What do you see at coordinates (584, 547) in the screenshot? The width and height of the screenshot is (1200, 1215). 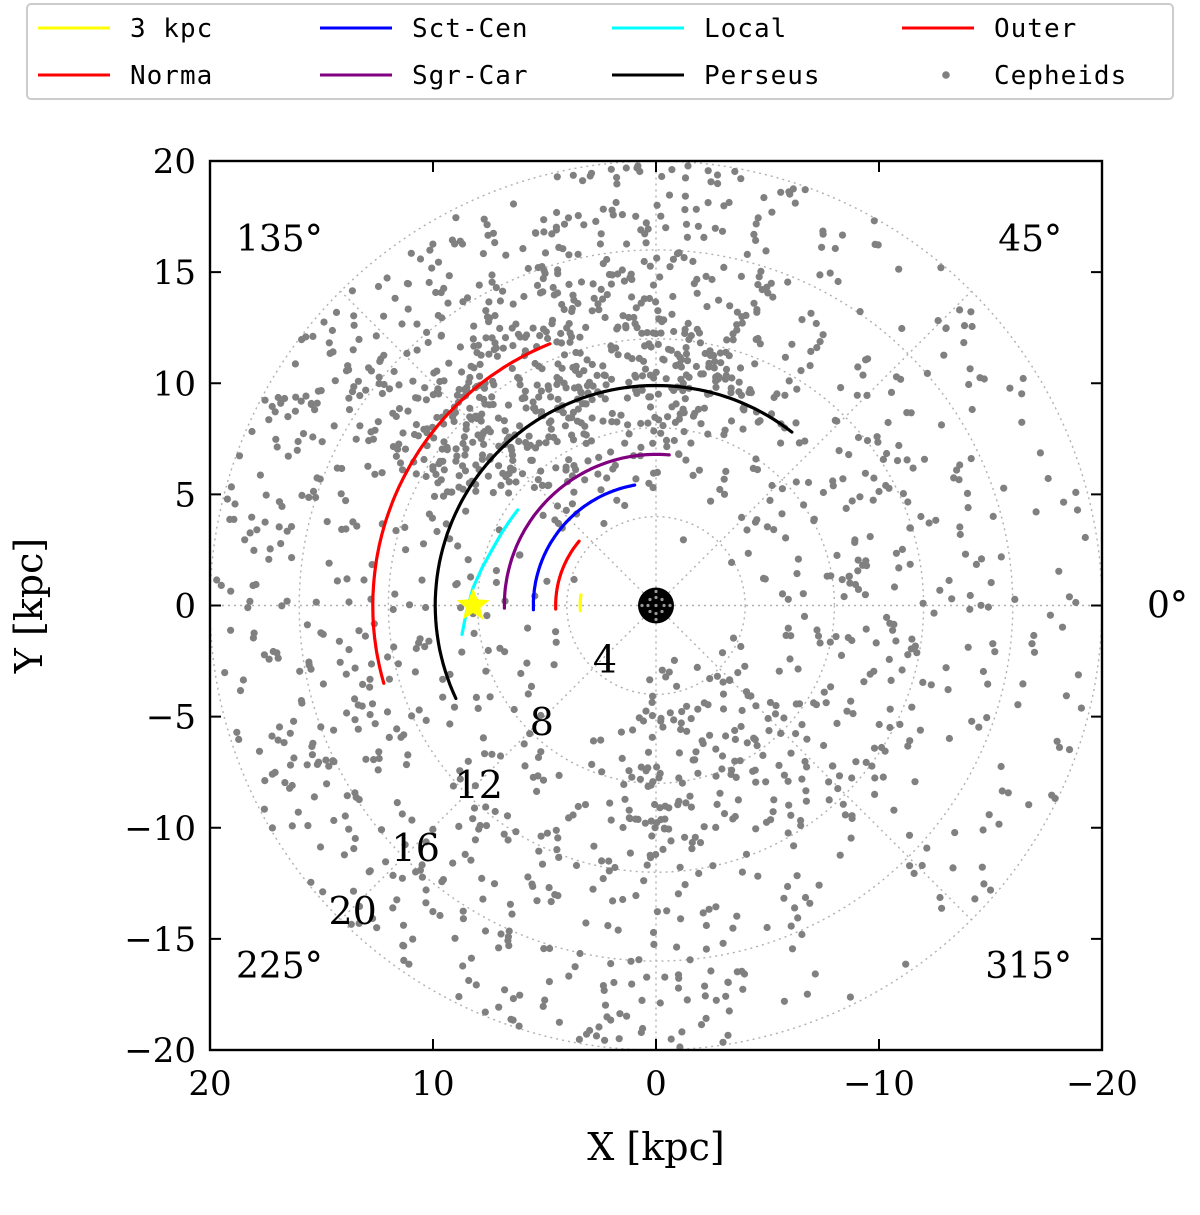 I see `arm-sct-cen` at bounding box center [584, 547].